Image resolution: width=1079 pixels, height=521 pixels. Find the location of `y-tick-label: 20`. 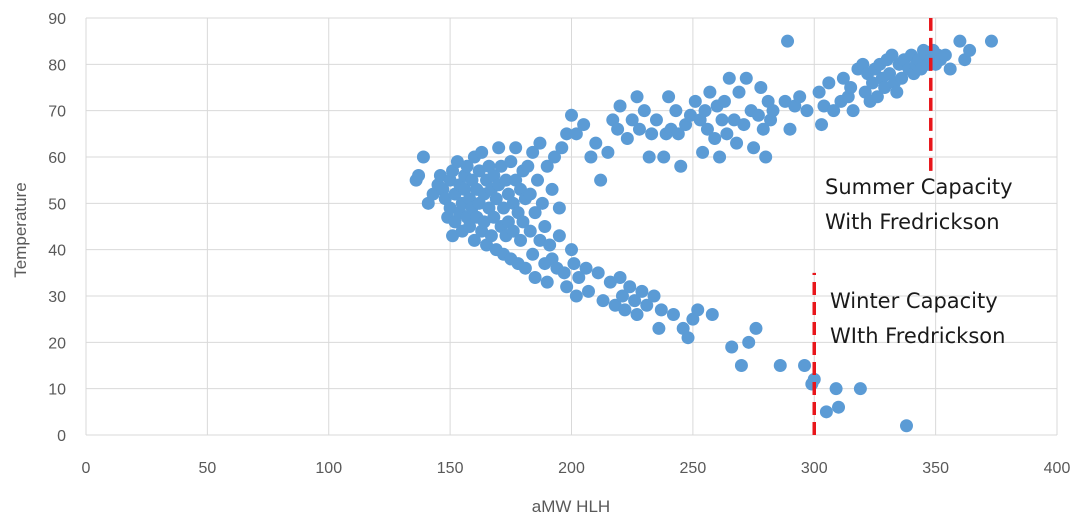

y-tick-label: 20 is located at coordinates (57, 343).